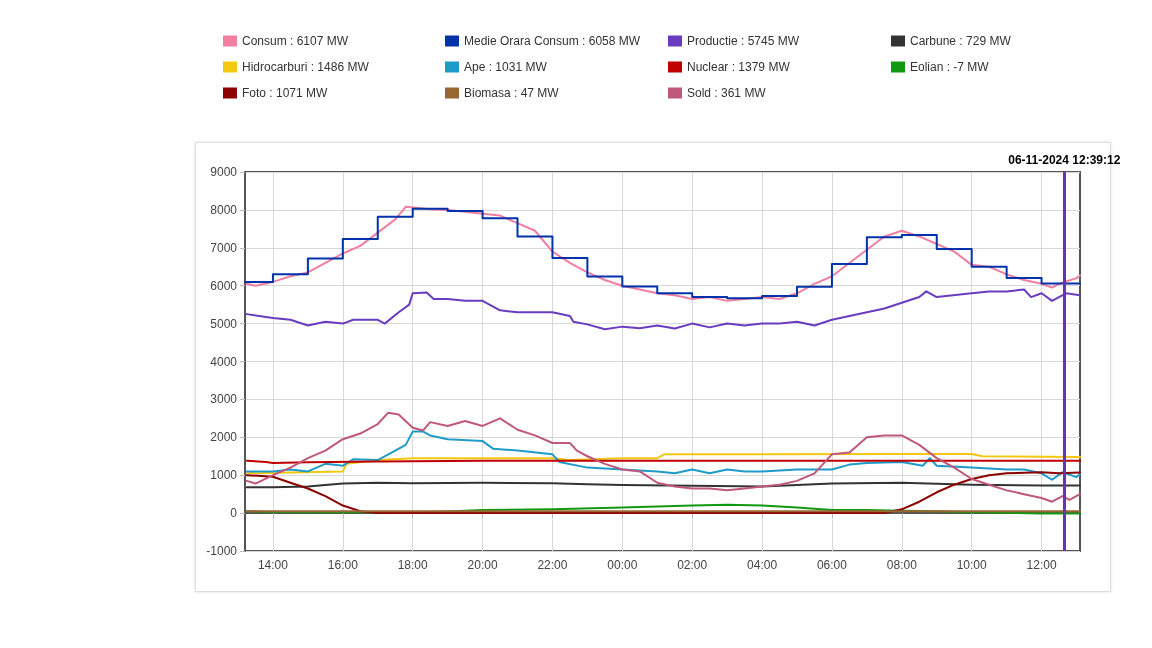 The image size is (1152, 648). I want to click on x-tick-label: 12:00, so click(1041, 565).